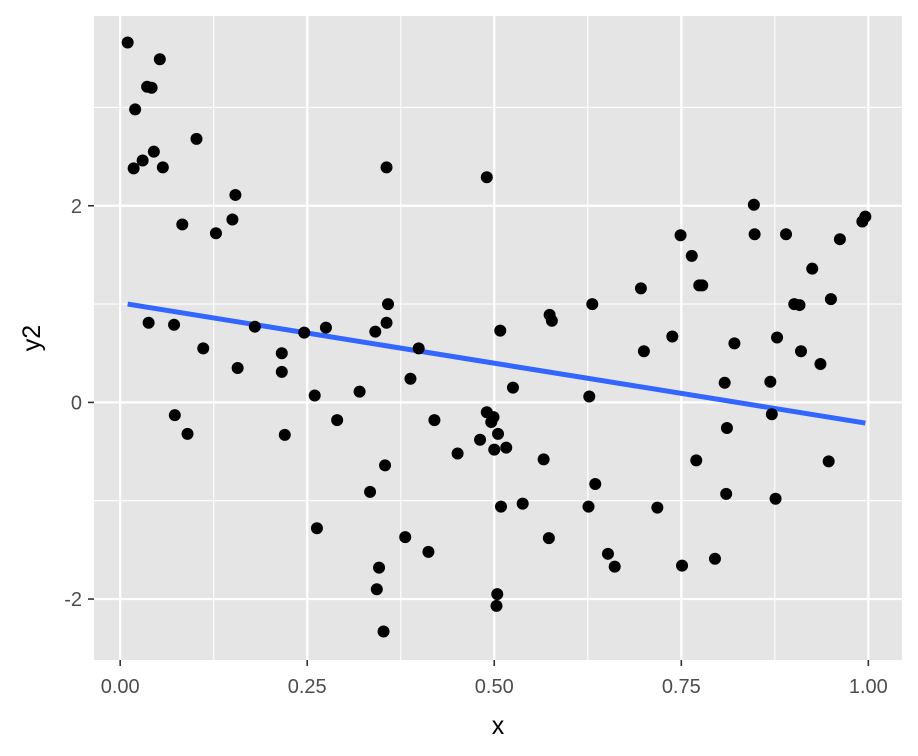 The width and height of the screenshot is (918, 756). I want to click on y-tick-label: 2, so click(76, 207).